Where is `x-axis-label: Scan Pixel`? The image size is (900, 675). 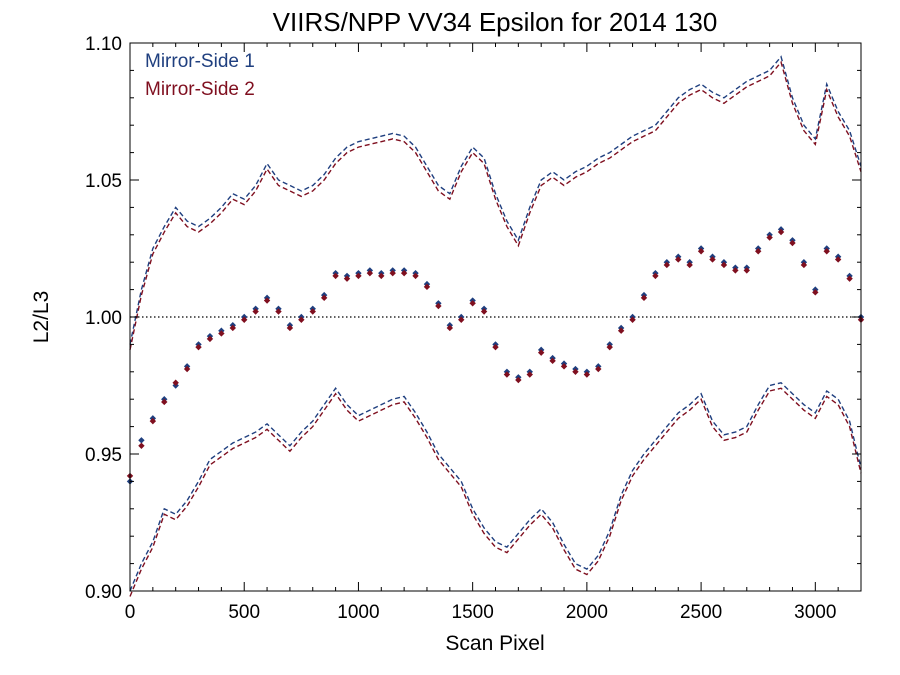 x-axis-label: Scan Pixel is located at coordinates (494, 643).